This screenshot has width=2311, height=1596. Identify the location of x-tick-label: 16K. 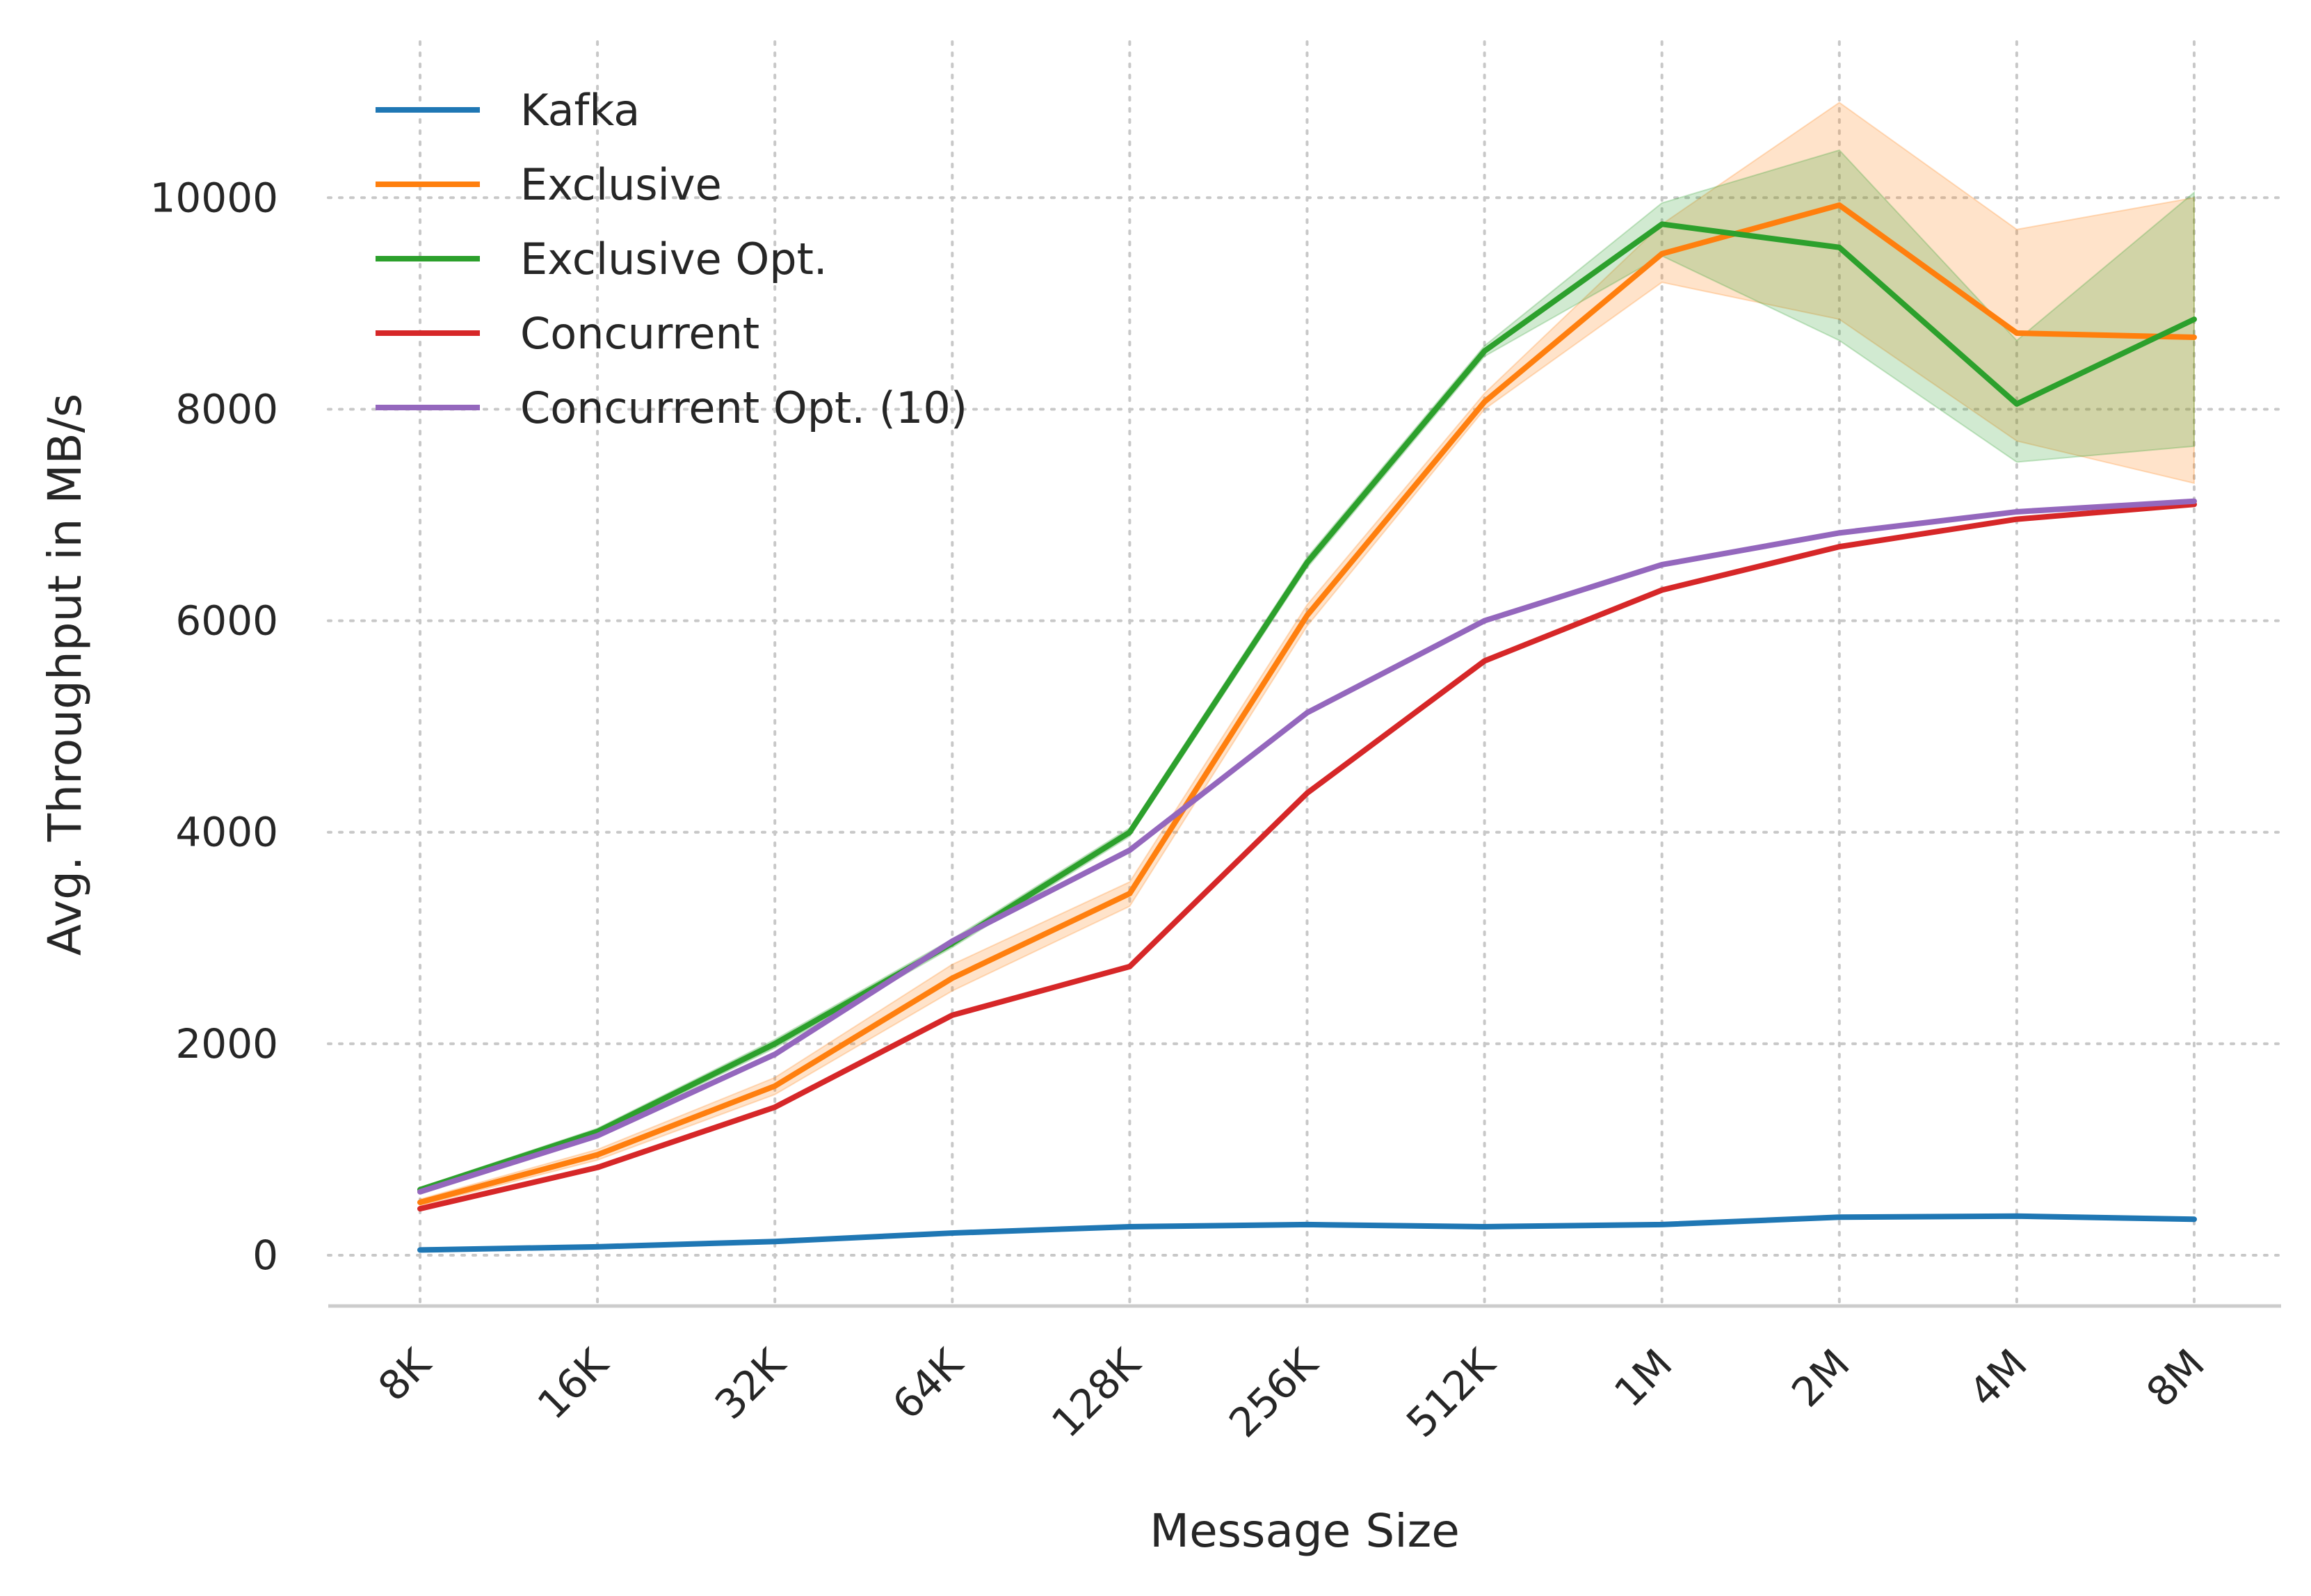
(574, 1383).